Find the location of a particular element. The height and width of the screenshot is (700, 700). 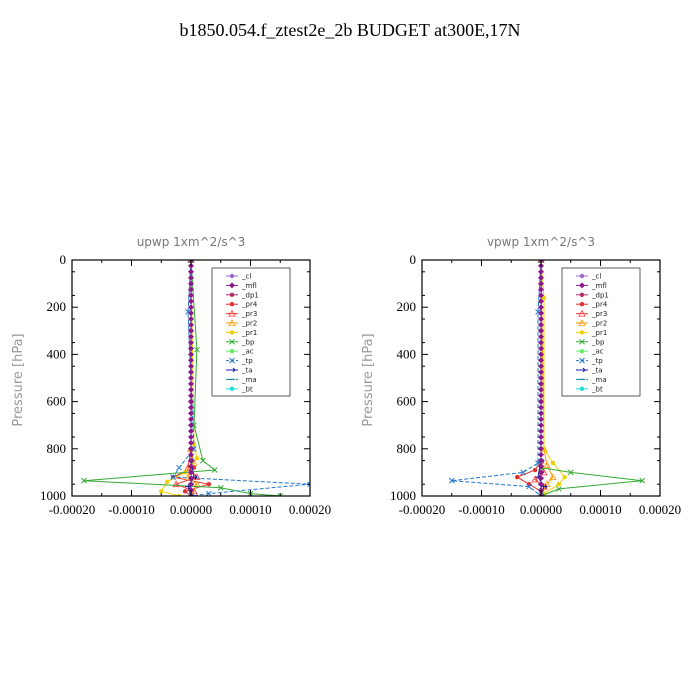

legend-label: _mfl is located at coordinates (249, 286).